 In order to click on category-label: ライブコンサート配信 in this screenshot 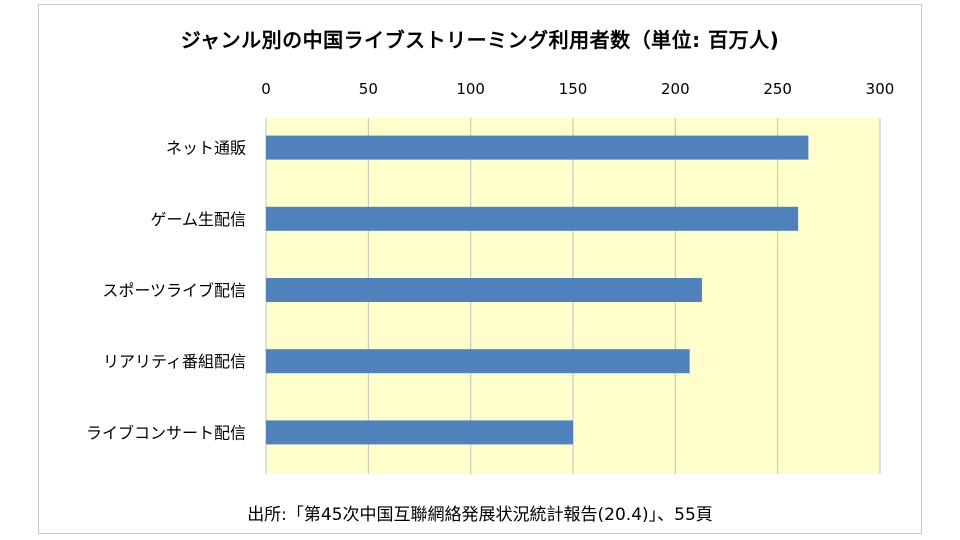, I will do `click(166, 432)`.